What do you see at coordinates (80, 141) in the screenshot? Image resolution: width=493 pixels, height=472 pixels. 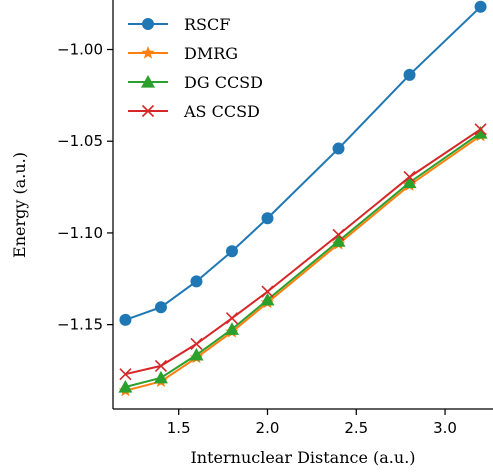 I see `y-tick-label: −1.05` at bounding box center [80, 141].